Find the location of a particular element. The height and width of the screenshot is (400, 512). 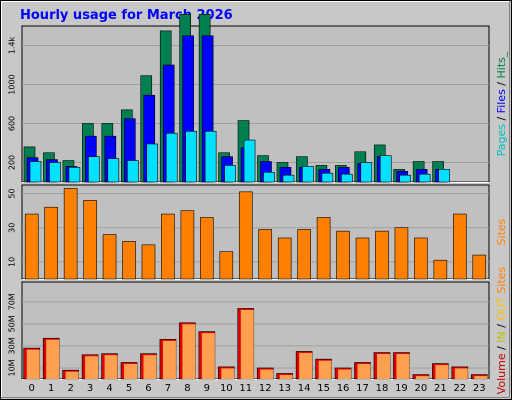

legend-sites: Sites is located at coordinates (501, 231).